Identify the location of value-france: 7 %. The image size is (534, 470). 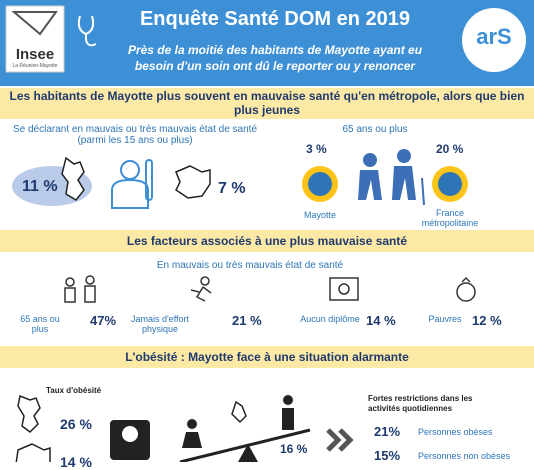
(232, 188).